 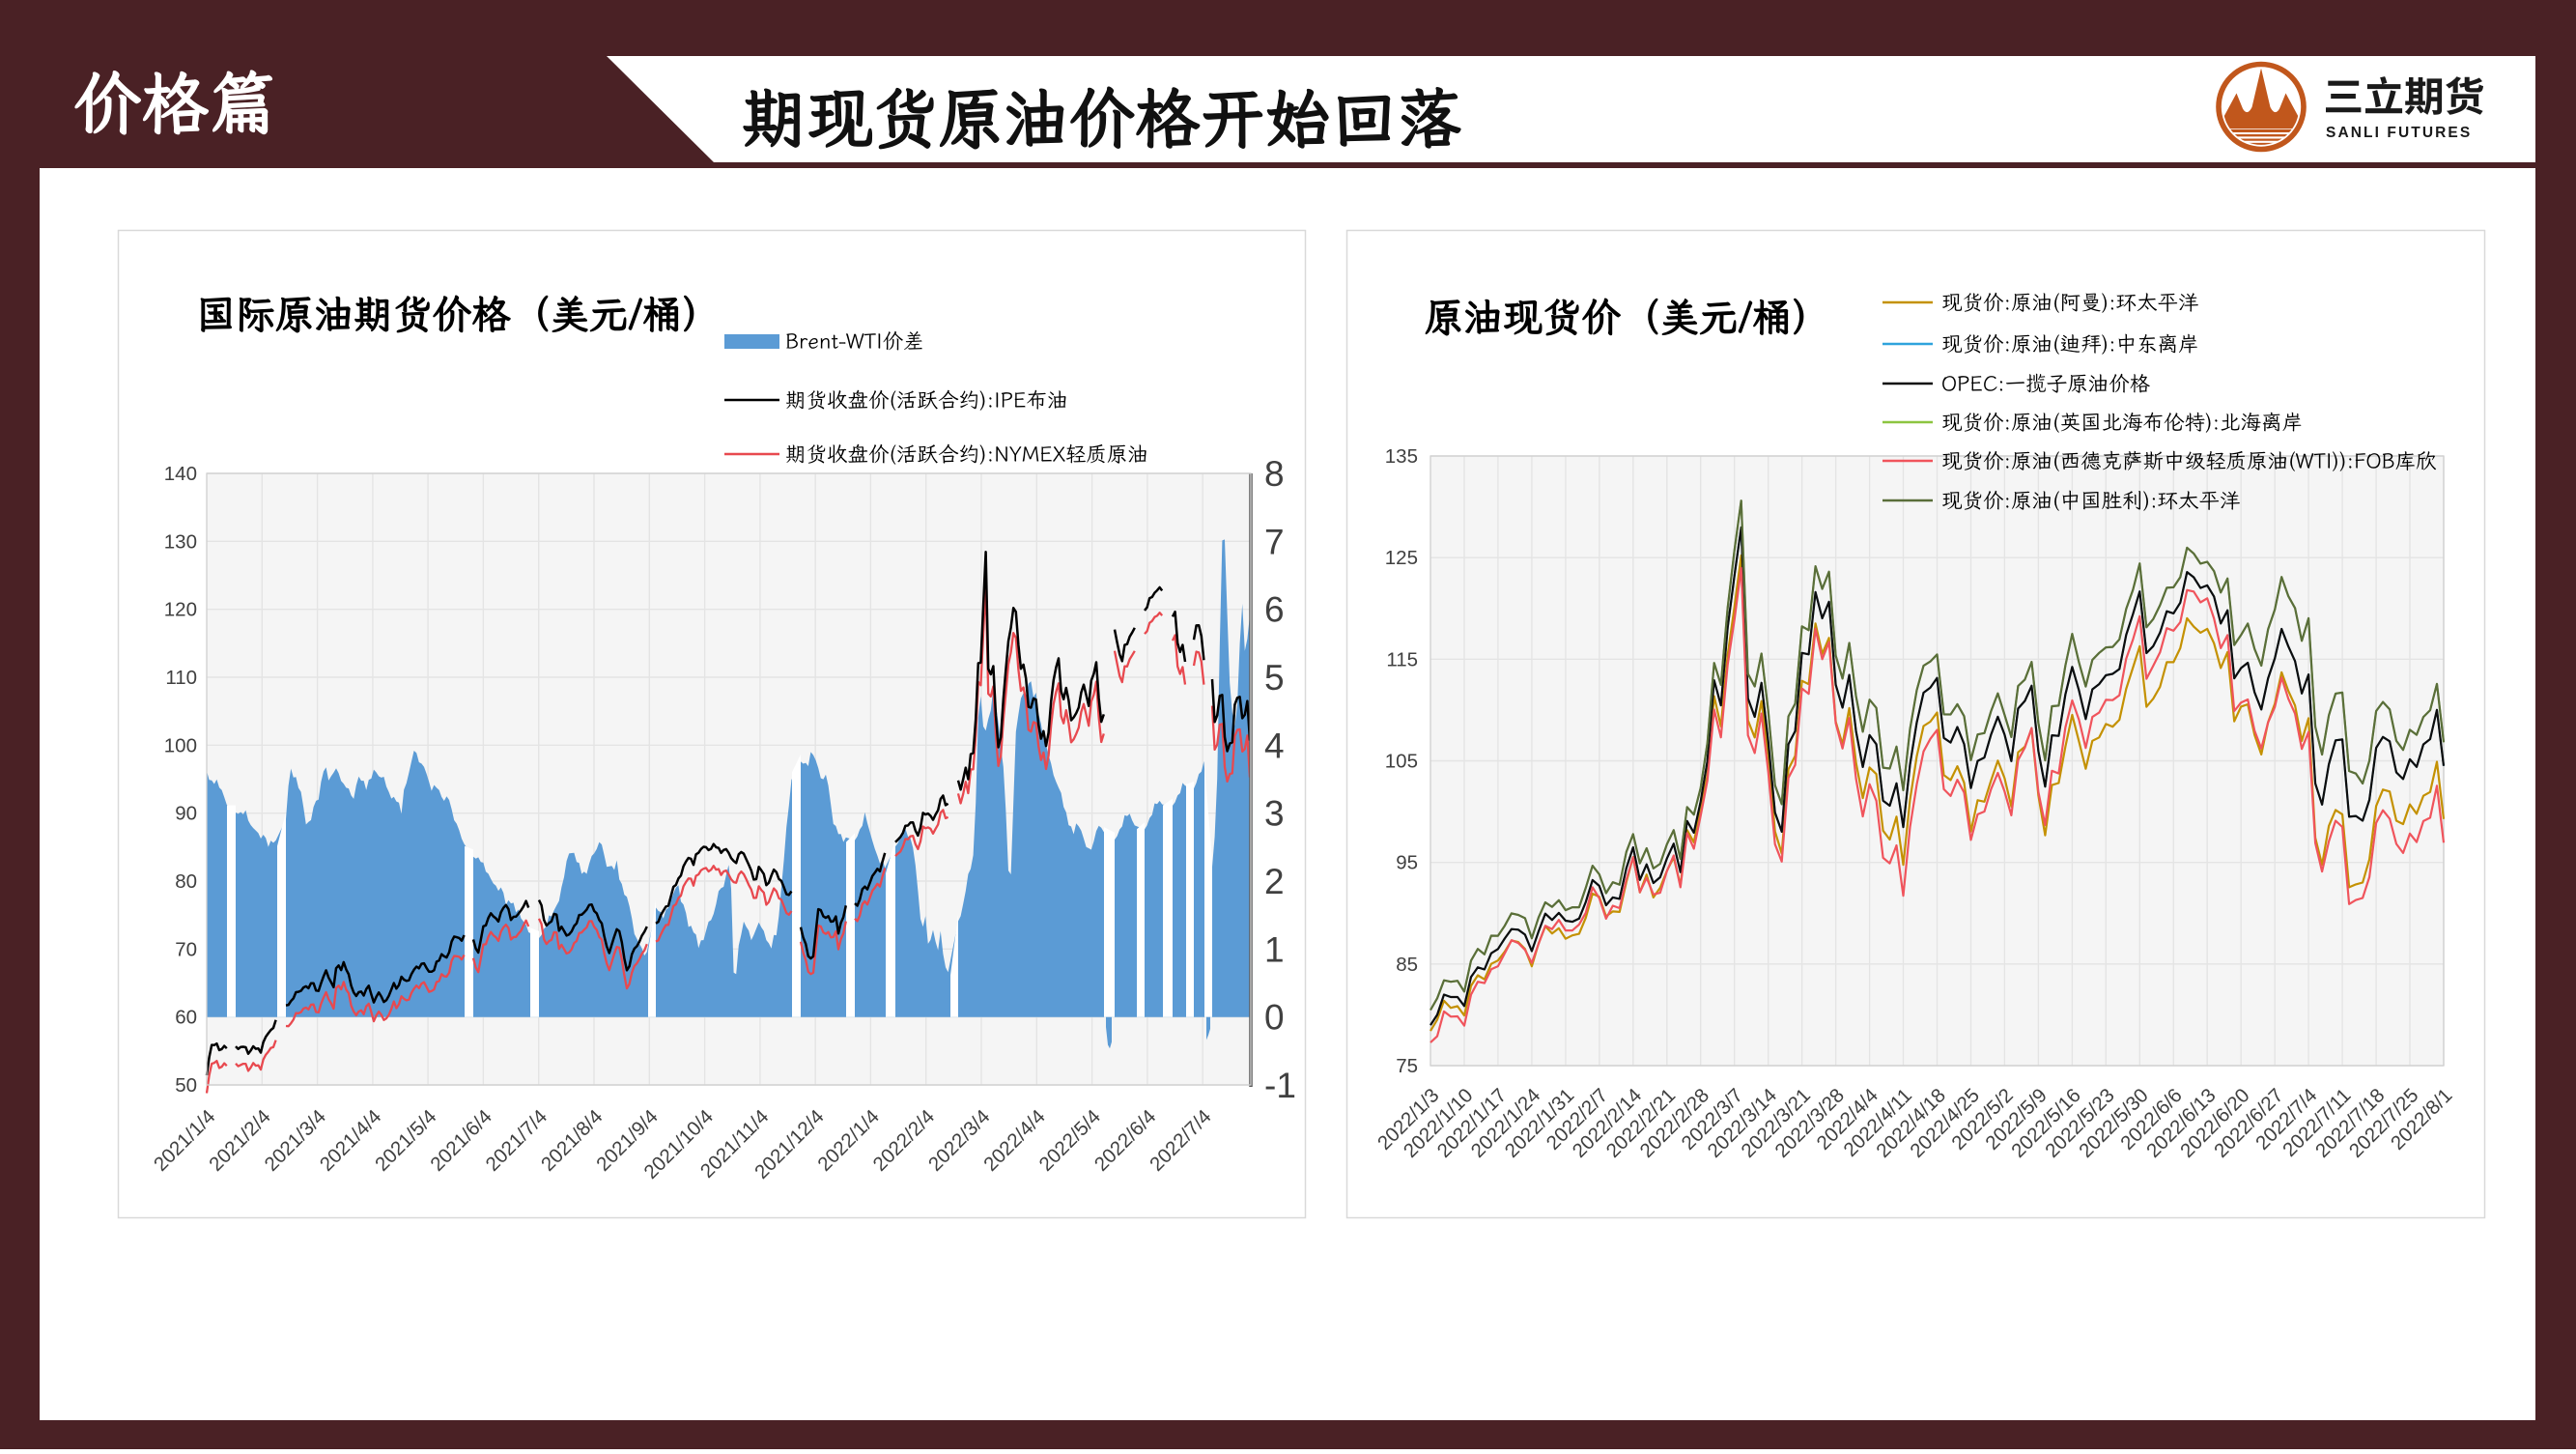 What do you see at coordinates (1274, 814) in the screenshot?
I see `svg-text: 3` at bounding box center [1274, 814].